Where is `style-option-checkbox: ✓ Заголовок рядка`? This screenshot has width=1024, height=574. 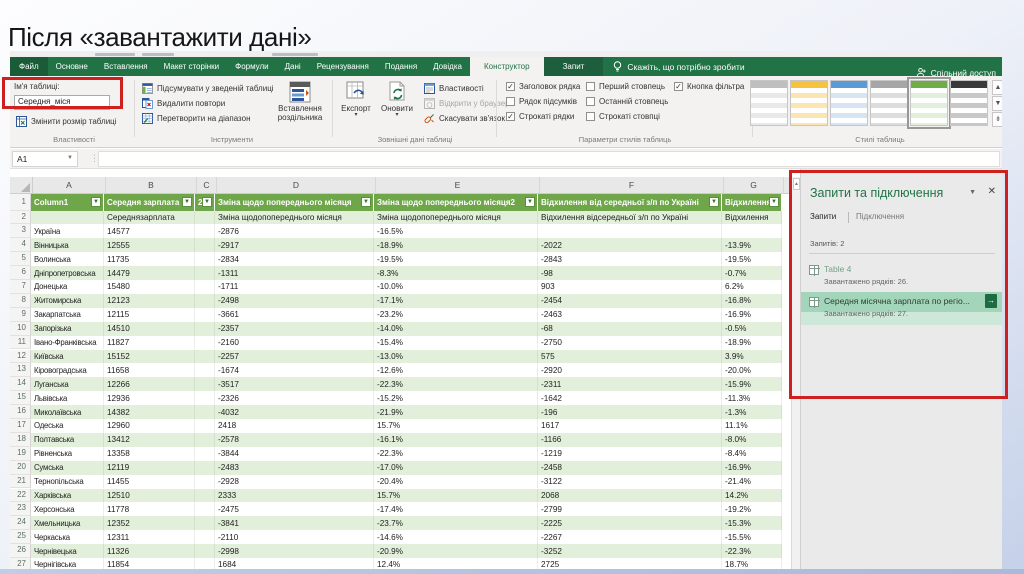
style-option-checkbox: ✓ Заголовок рядка is located at coordinates (543, 86).